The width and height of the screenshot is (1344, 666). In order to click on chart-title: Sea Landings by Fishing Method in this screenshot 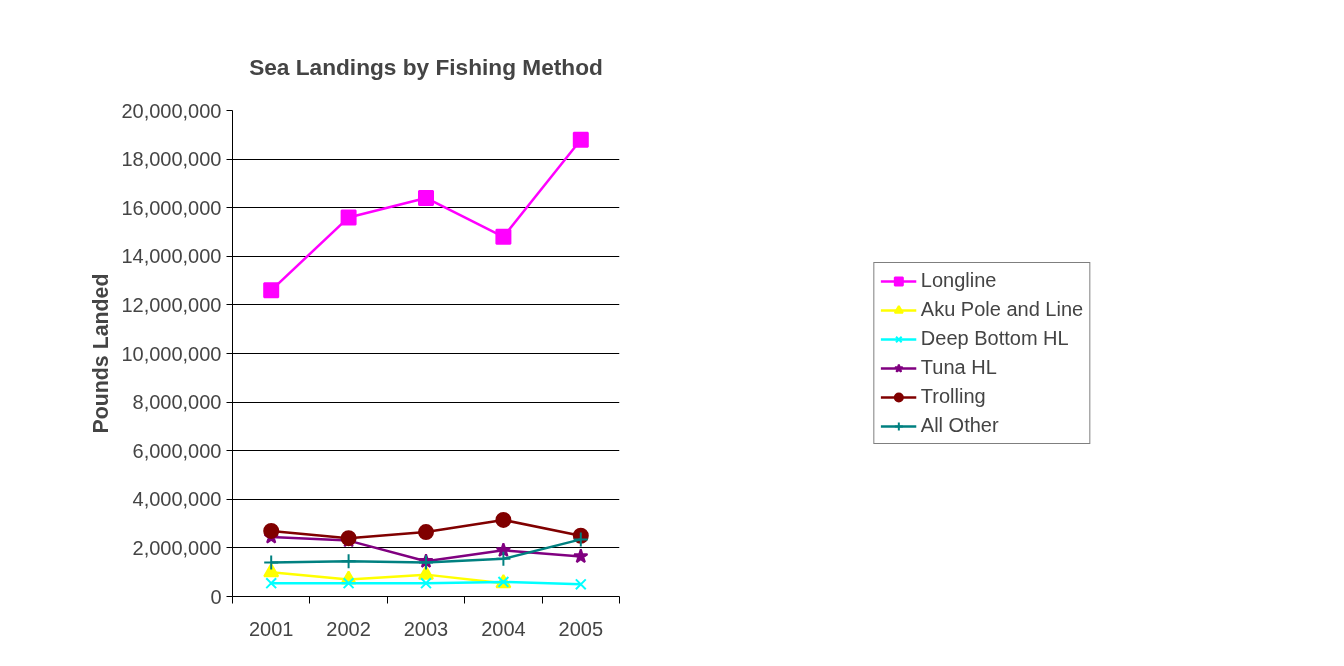, I will do `click(426, 66)`.